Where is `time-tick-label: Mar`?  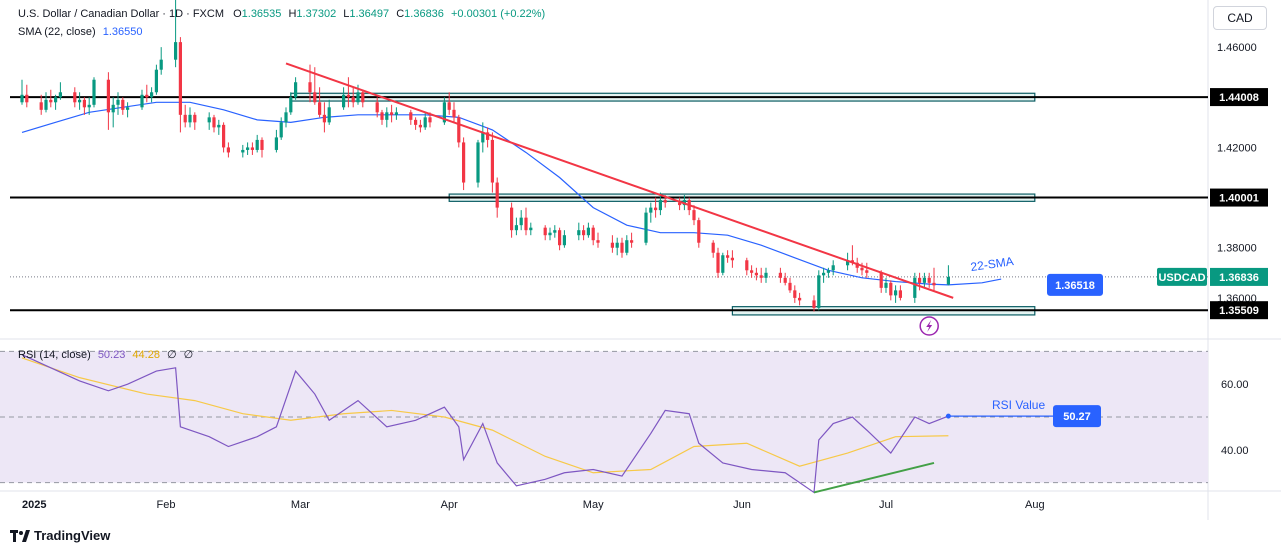
time-tick-label: Mar is located at coordinates (300, 505).